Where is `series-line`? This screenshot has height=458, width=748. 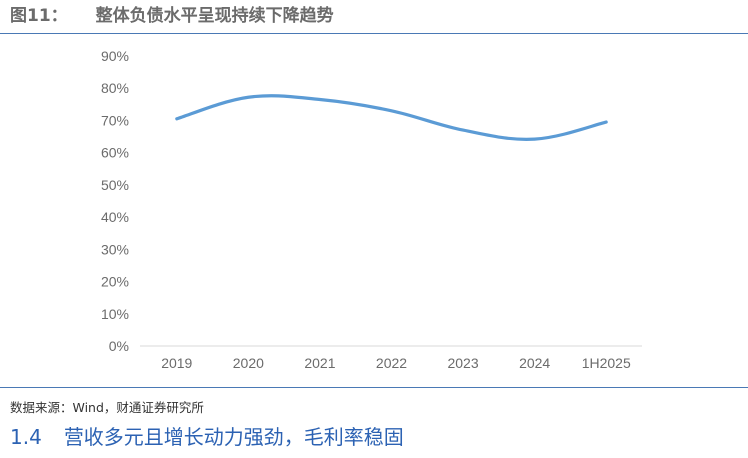 series-line is located at coordinates (391, 117).